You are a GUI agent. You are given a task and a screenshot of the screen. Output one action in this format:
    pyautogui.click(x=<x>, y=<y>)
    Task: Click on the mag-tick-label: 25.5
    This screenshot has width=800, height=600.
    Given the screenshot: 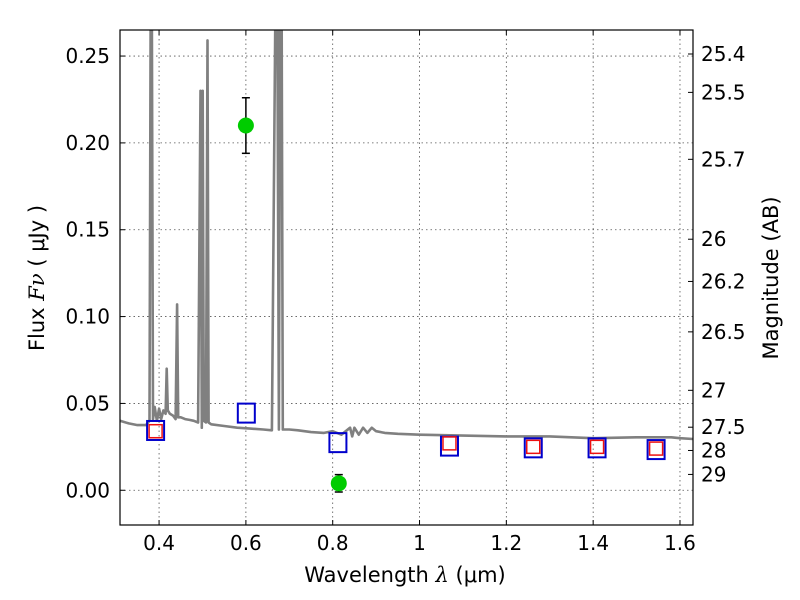 What is the action you would take?
    pyautogui.click(x=723, y=92)
    